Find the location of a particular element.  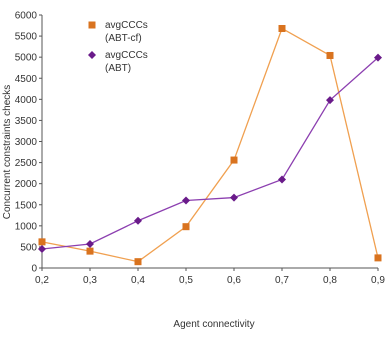

legend-label-line2: (ABT) is located at coordinates (118, 68).